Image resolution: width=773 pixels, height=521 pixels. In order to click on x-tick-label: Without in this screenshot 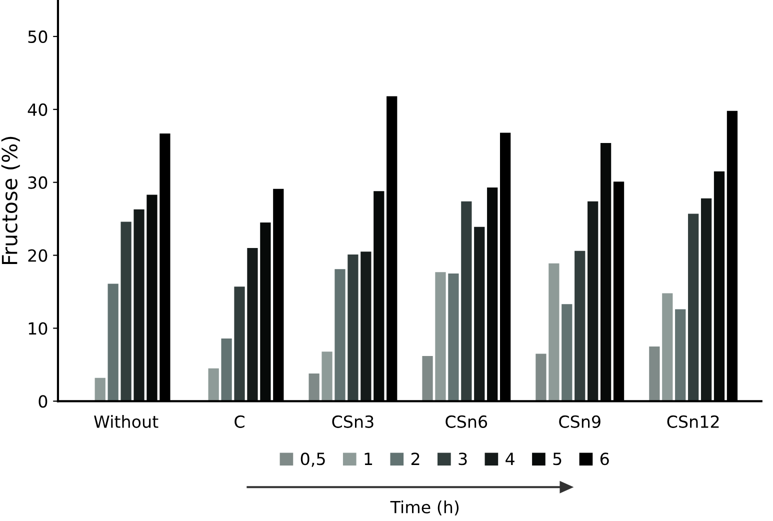, I will do `click(126, 421)`.